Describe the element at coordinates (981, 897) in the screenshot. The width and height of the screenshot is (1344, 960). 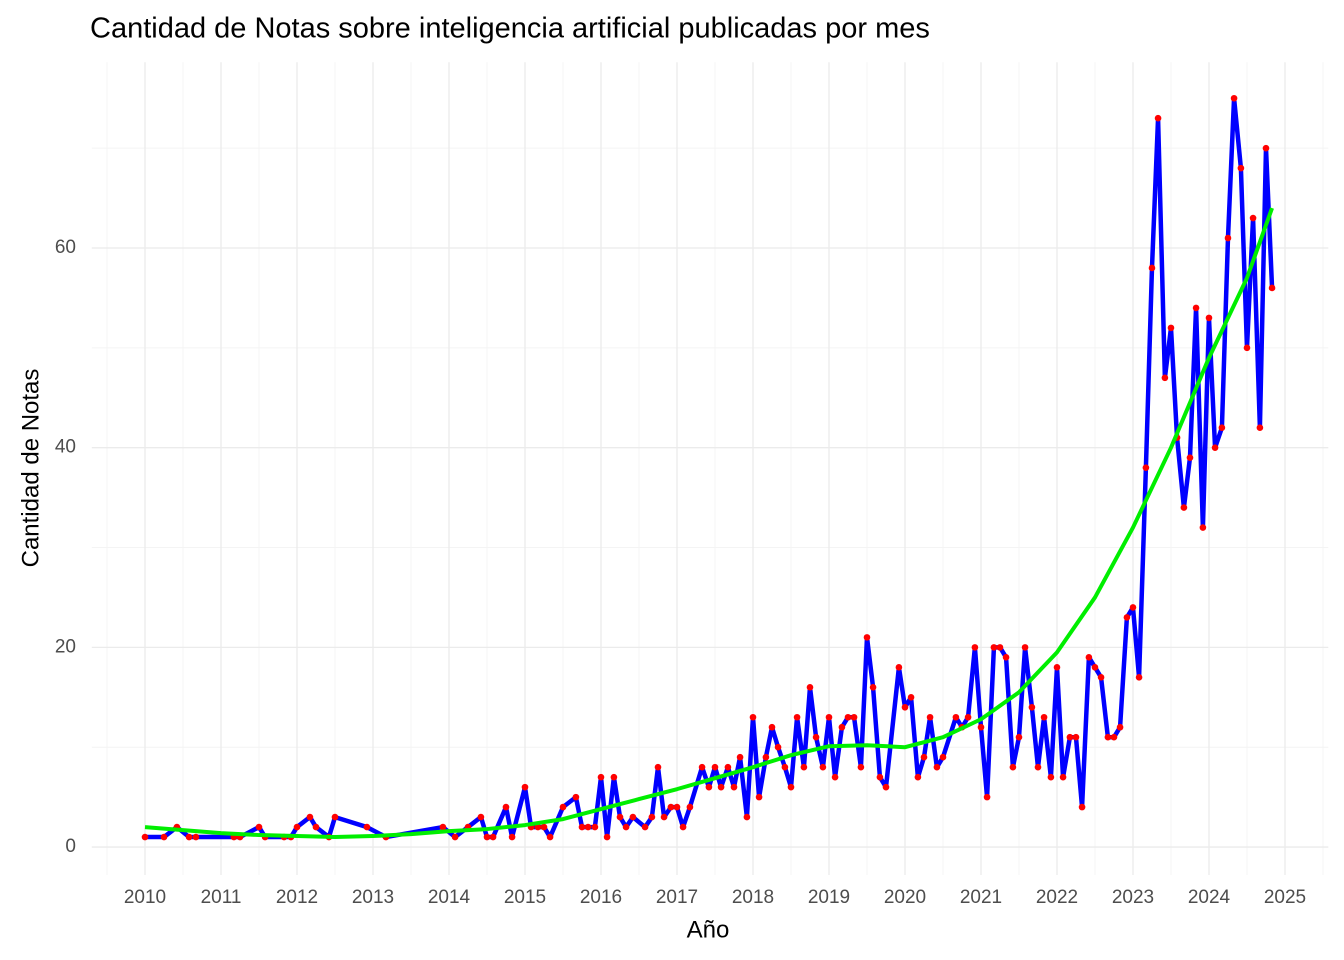
I see `x-tick-label: 2021` at that location.